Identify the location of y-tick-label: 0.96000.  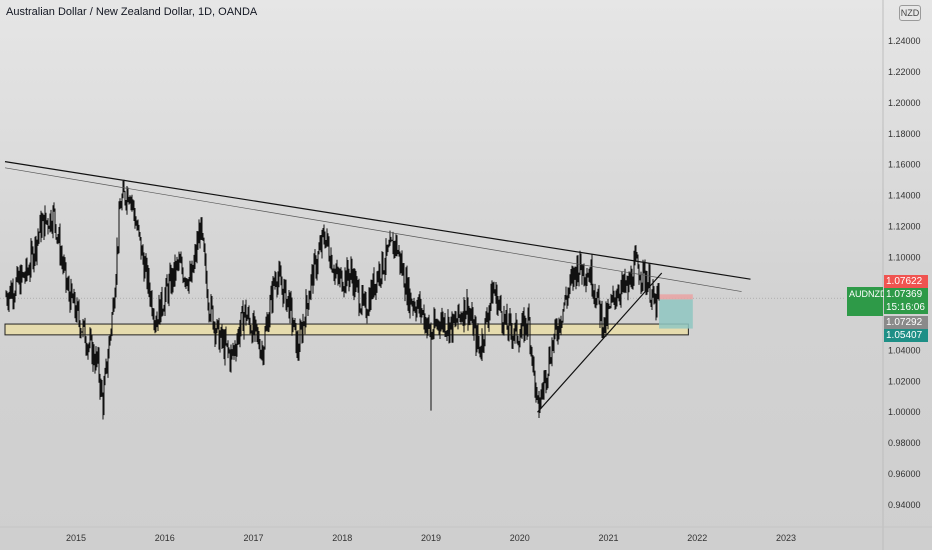
(904, 474).